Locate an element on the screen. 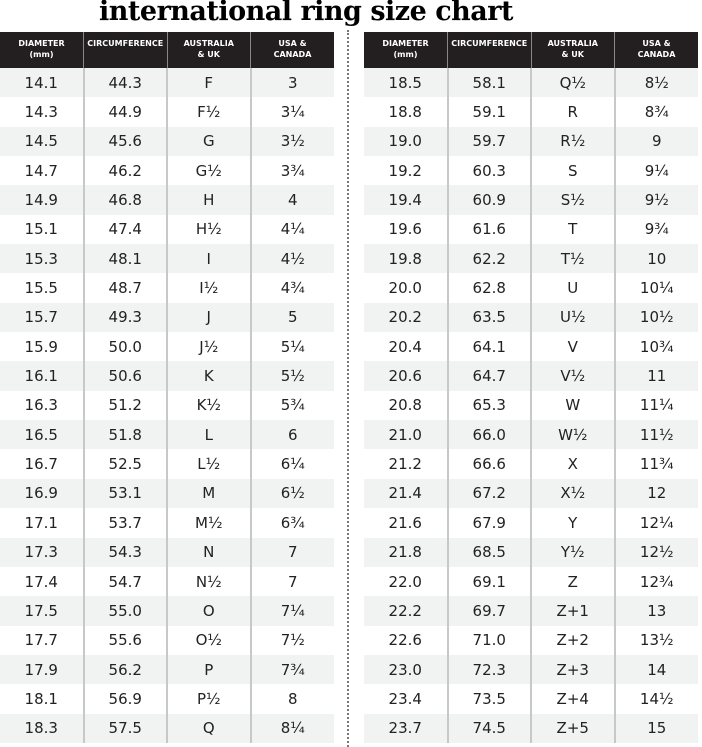  cell-usa-canada: 6 is located at coordinates (291, 435).